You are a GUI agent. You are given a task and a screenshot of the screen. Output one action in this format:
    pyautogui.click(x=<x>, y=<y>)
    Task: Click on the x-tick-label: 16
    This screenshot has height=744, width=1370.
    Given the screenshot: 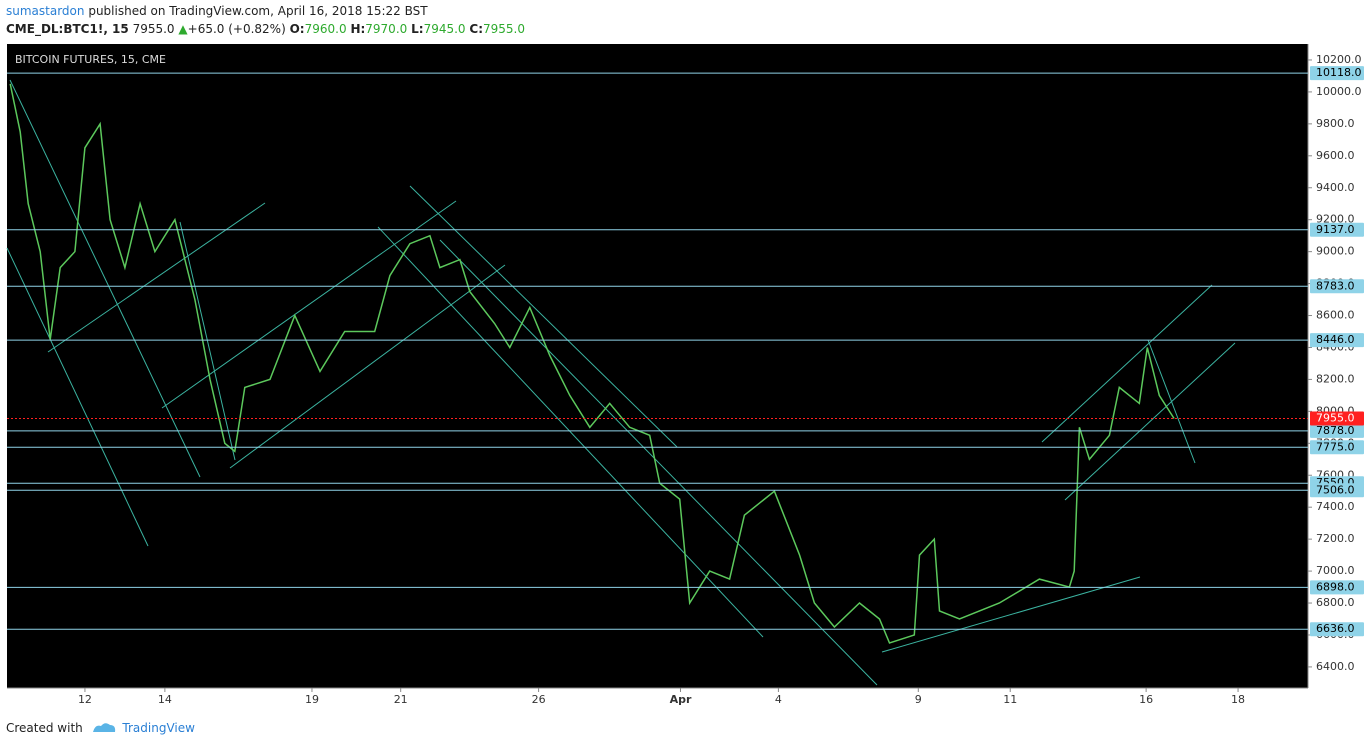 What is the action you would take?
    pyautogui.click(x=1146, y=699)
    